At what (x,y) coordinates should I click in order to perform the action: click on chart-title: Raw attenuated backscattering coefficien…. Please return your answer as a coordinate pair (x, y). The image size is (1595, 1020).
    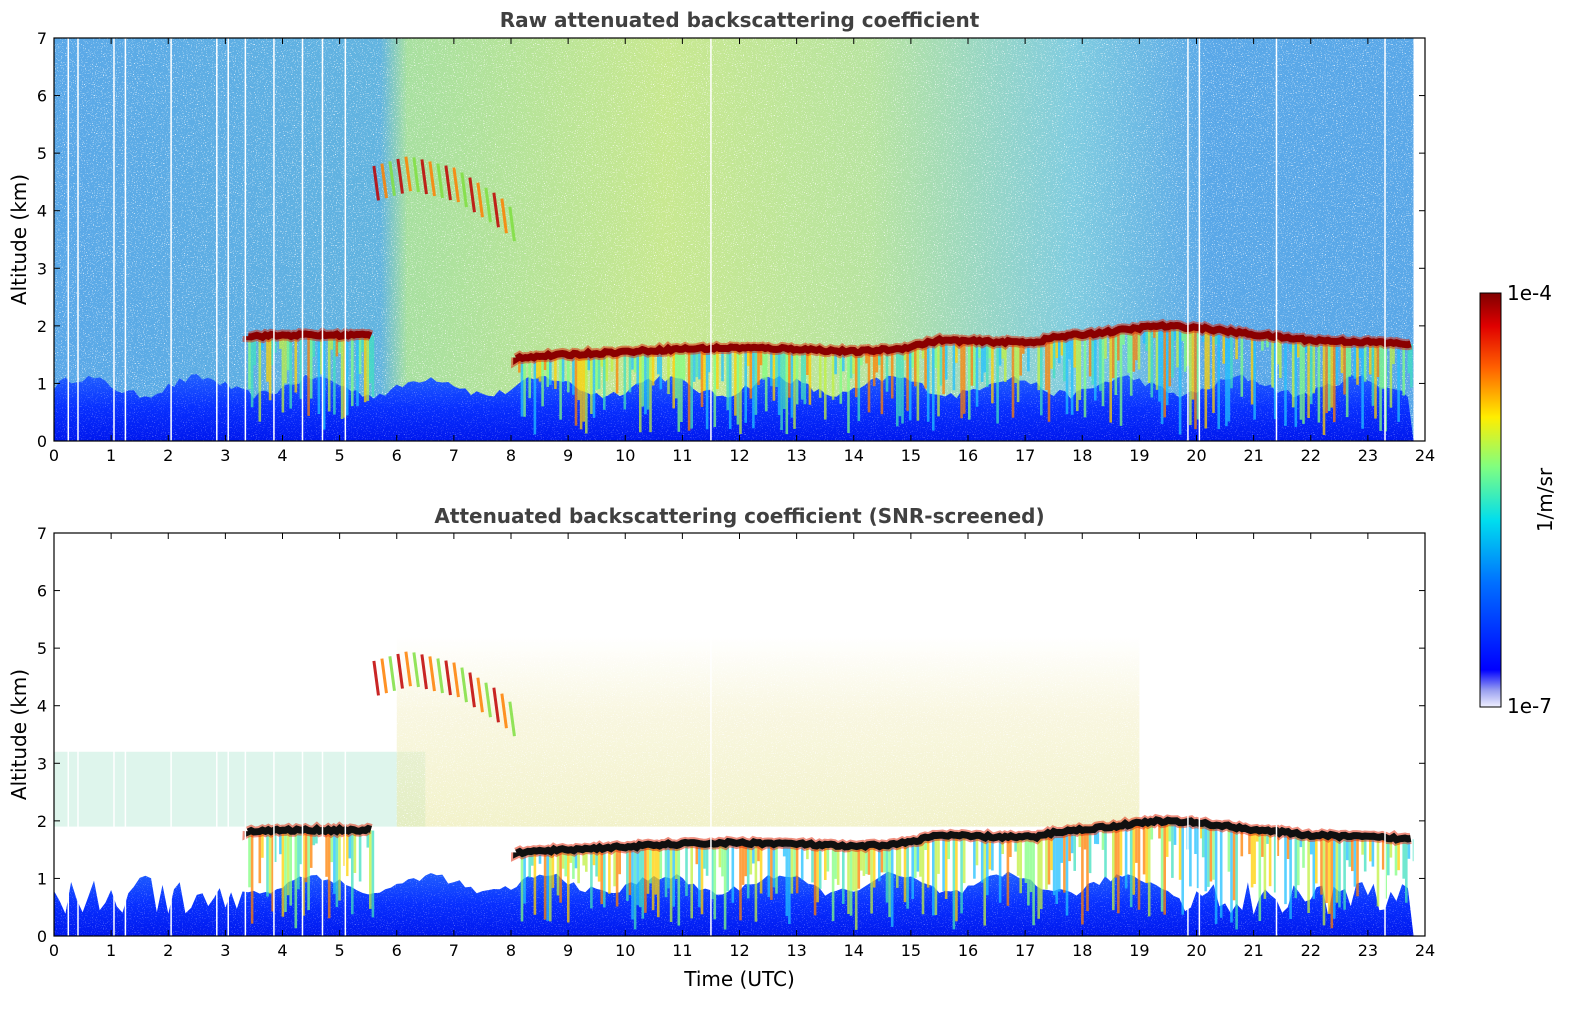
    Looking at the image, I should click on (740, 20).